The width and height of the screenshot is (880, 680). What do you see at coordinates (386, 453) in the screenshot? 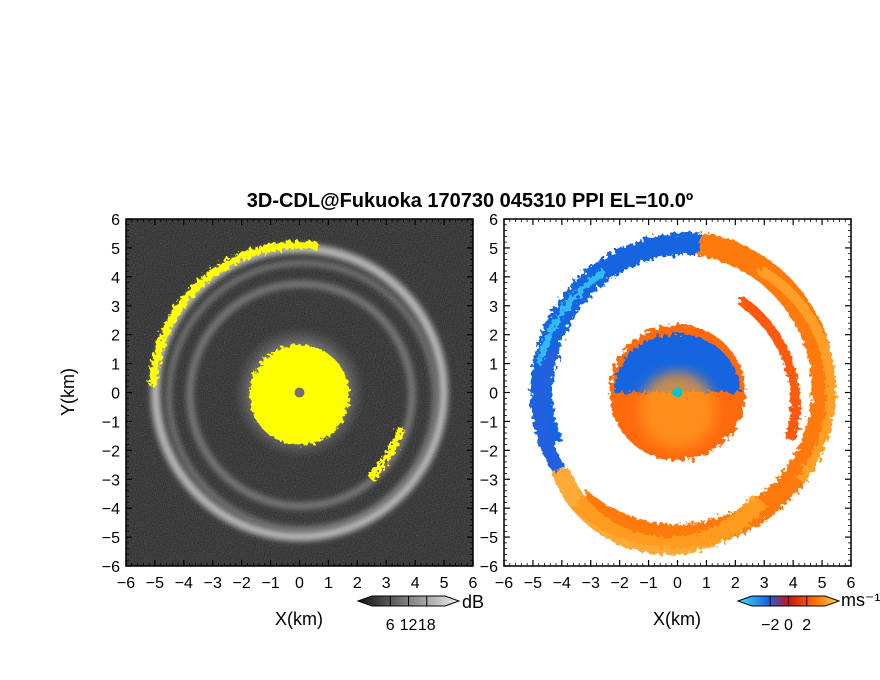
I see `snr-lower-right-arc-saturated` at bounding box center [386, 453].